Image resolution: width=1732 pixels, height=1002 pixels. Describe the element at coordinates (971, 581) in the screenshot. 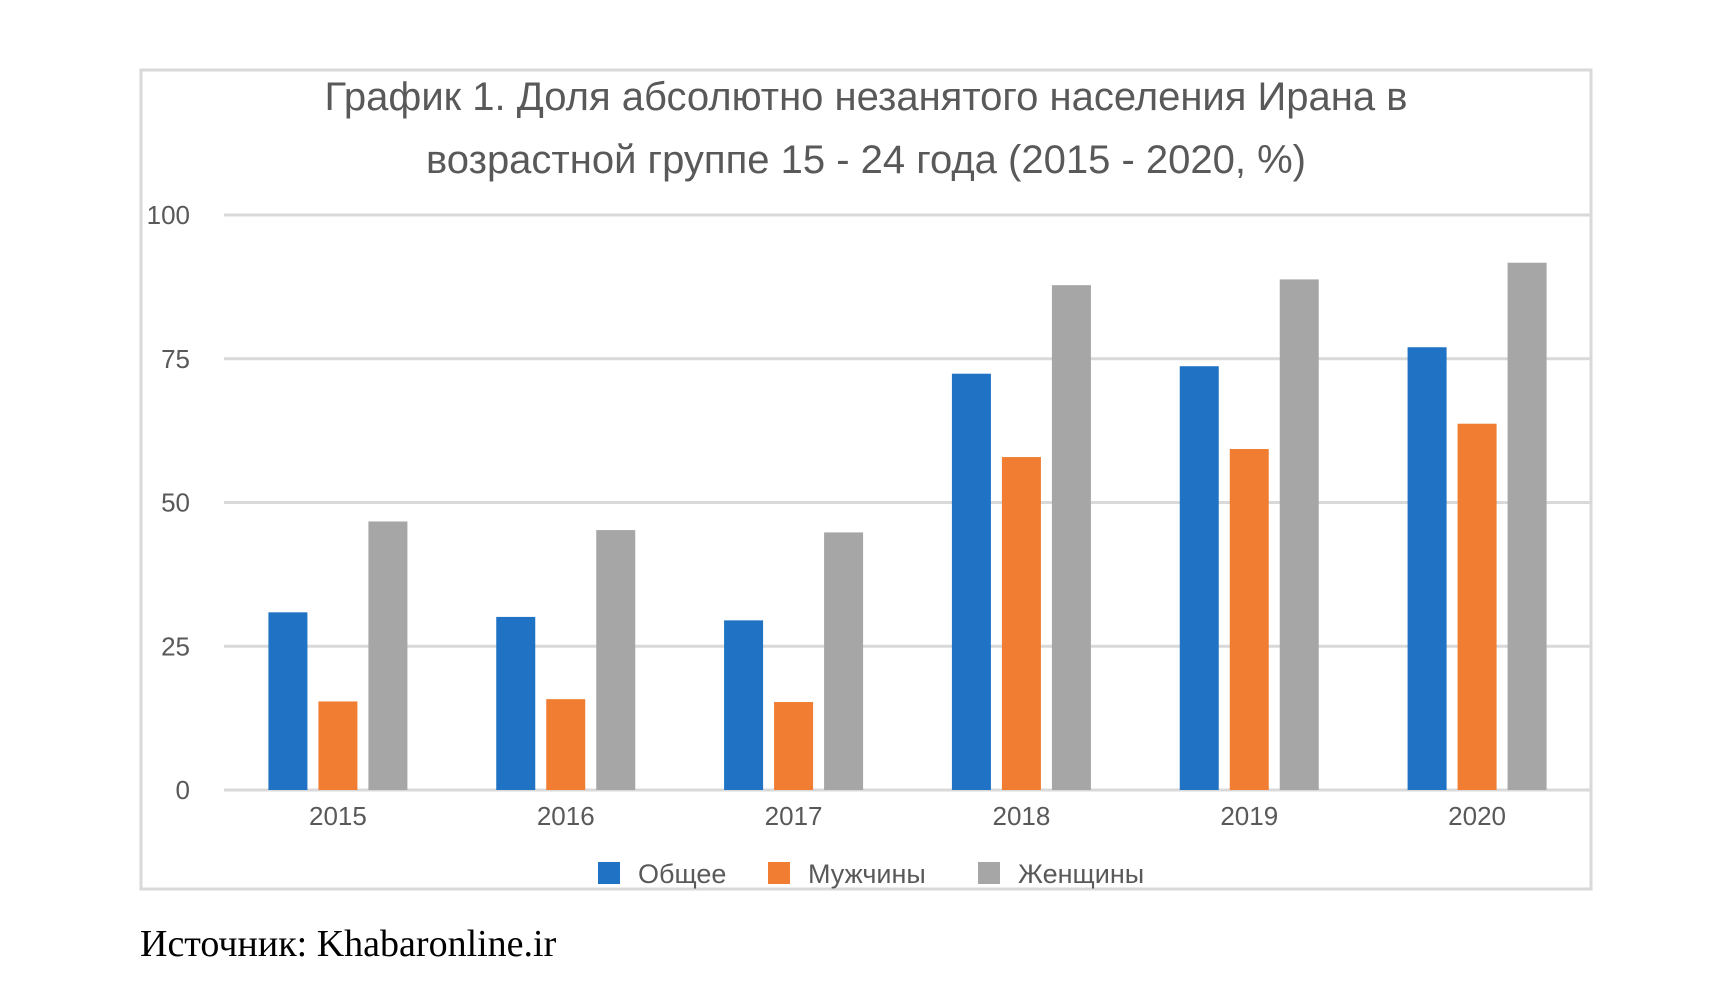

I see `bar-Общее-2018` at that location.